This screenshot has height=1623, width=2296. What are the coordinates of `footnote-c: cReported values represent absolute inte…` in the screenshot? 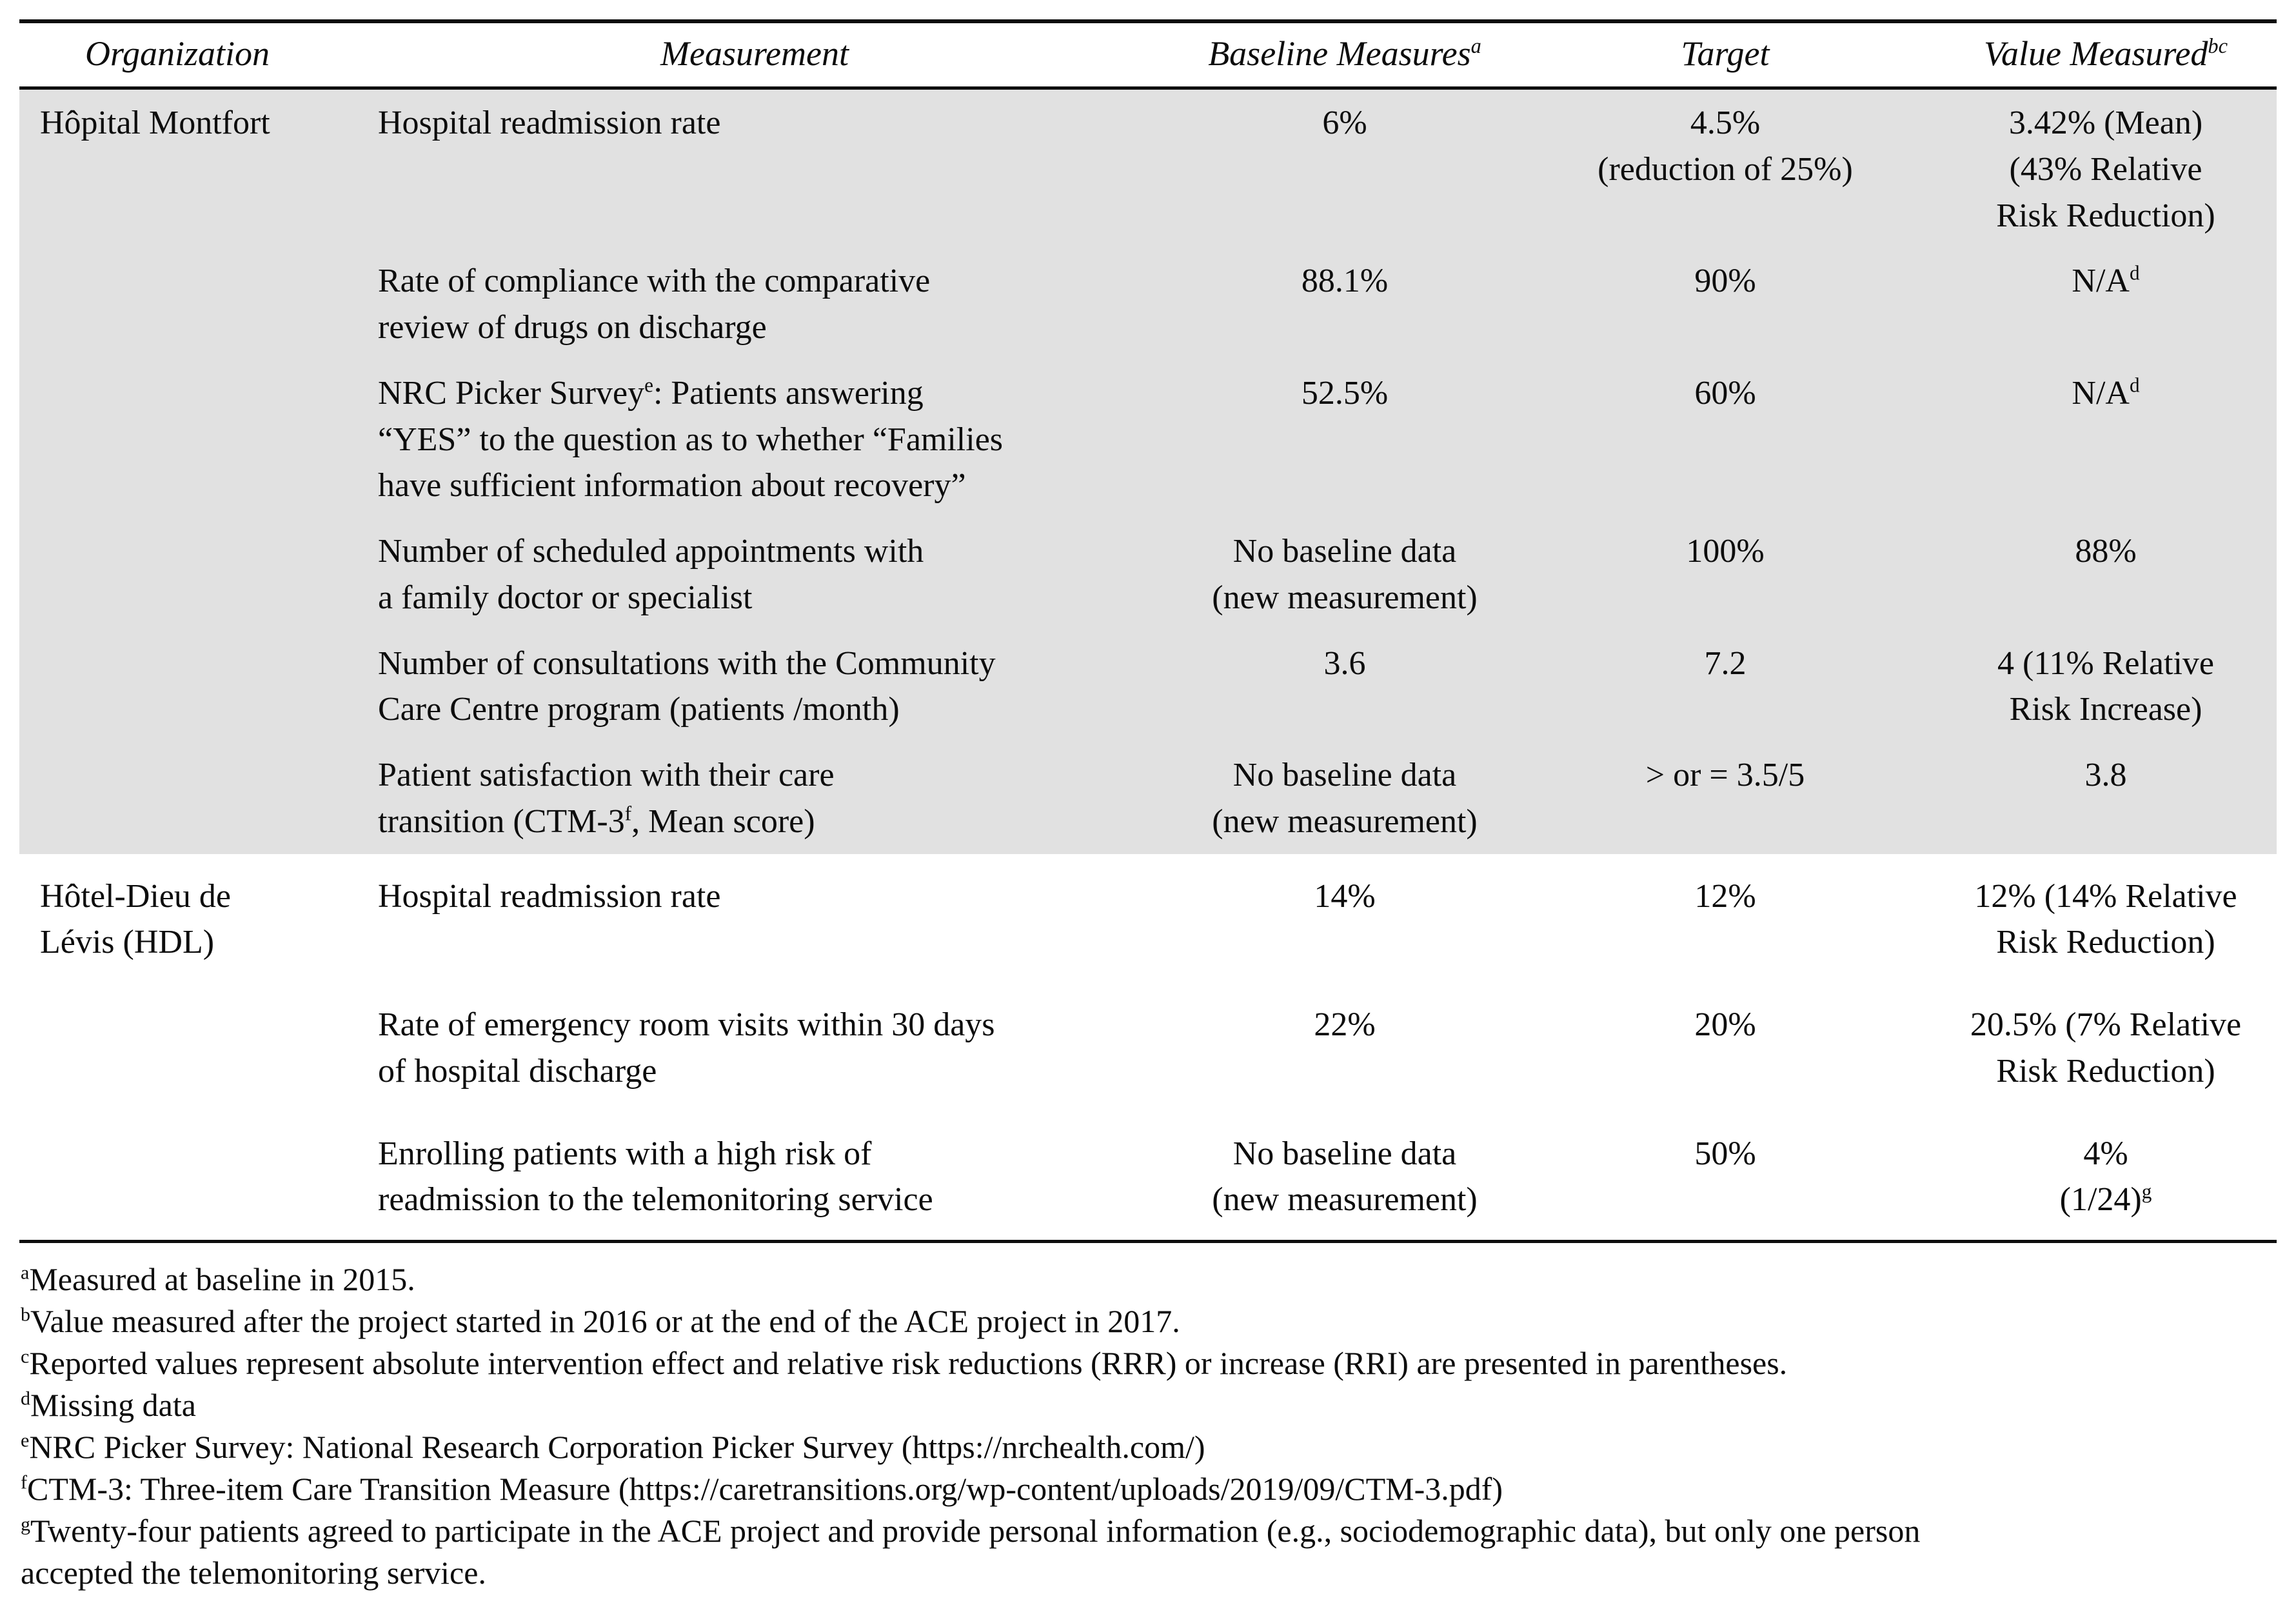 It's located at (1149, 1363).